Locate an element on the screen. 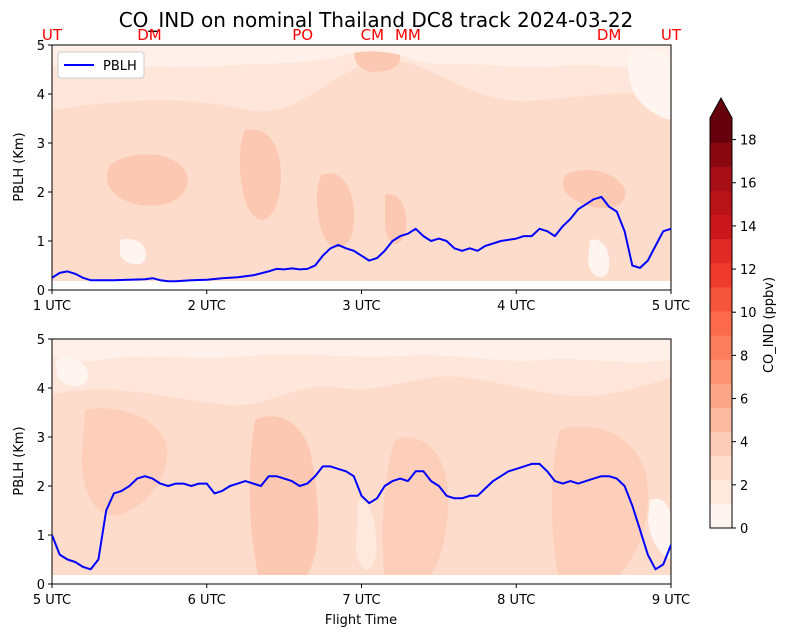 The image size is (788, 637). colorbar-tick-label: 18 is located at coordinates (748, 141).